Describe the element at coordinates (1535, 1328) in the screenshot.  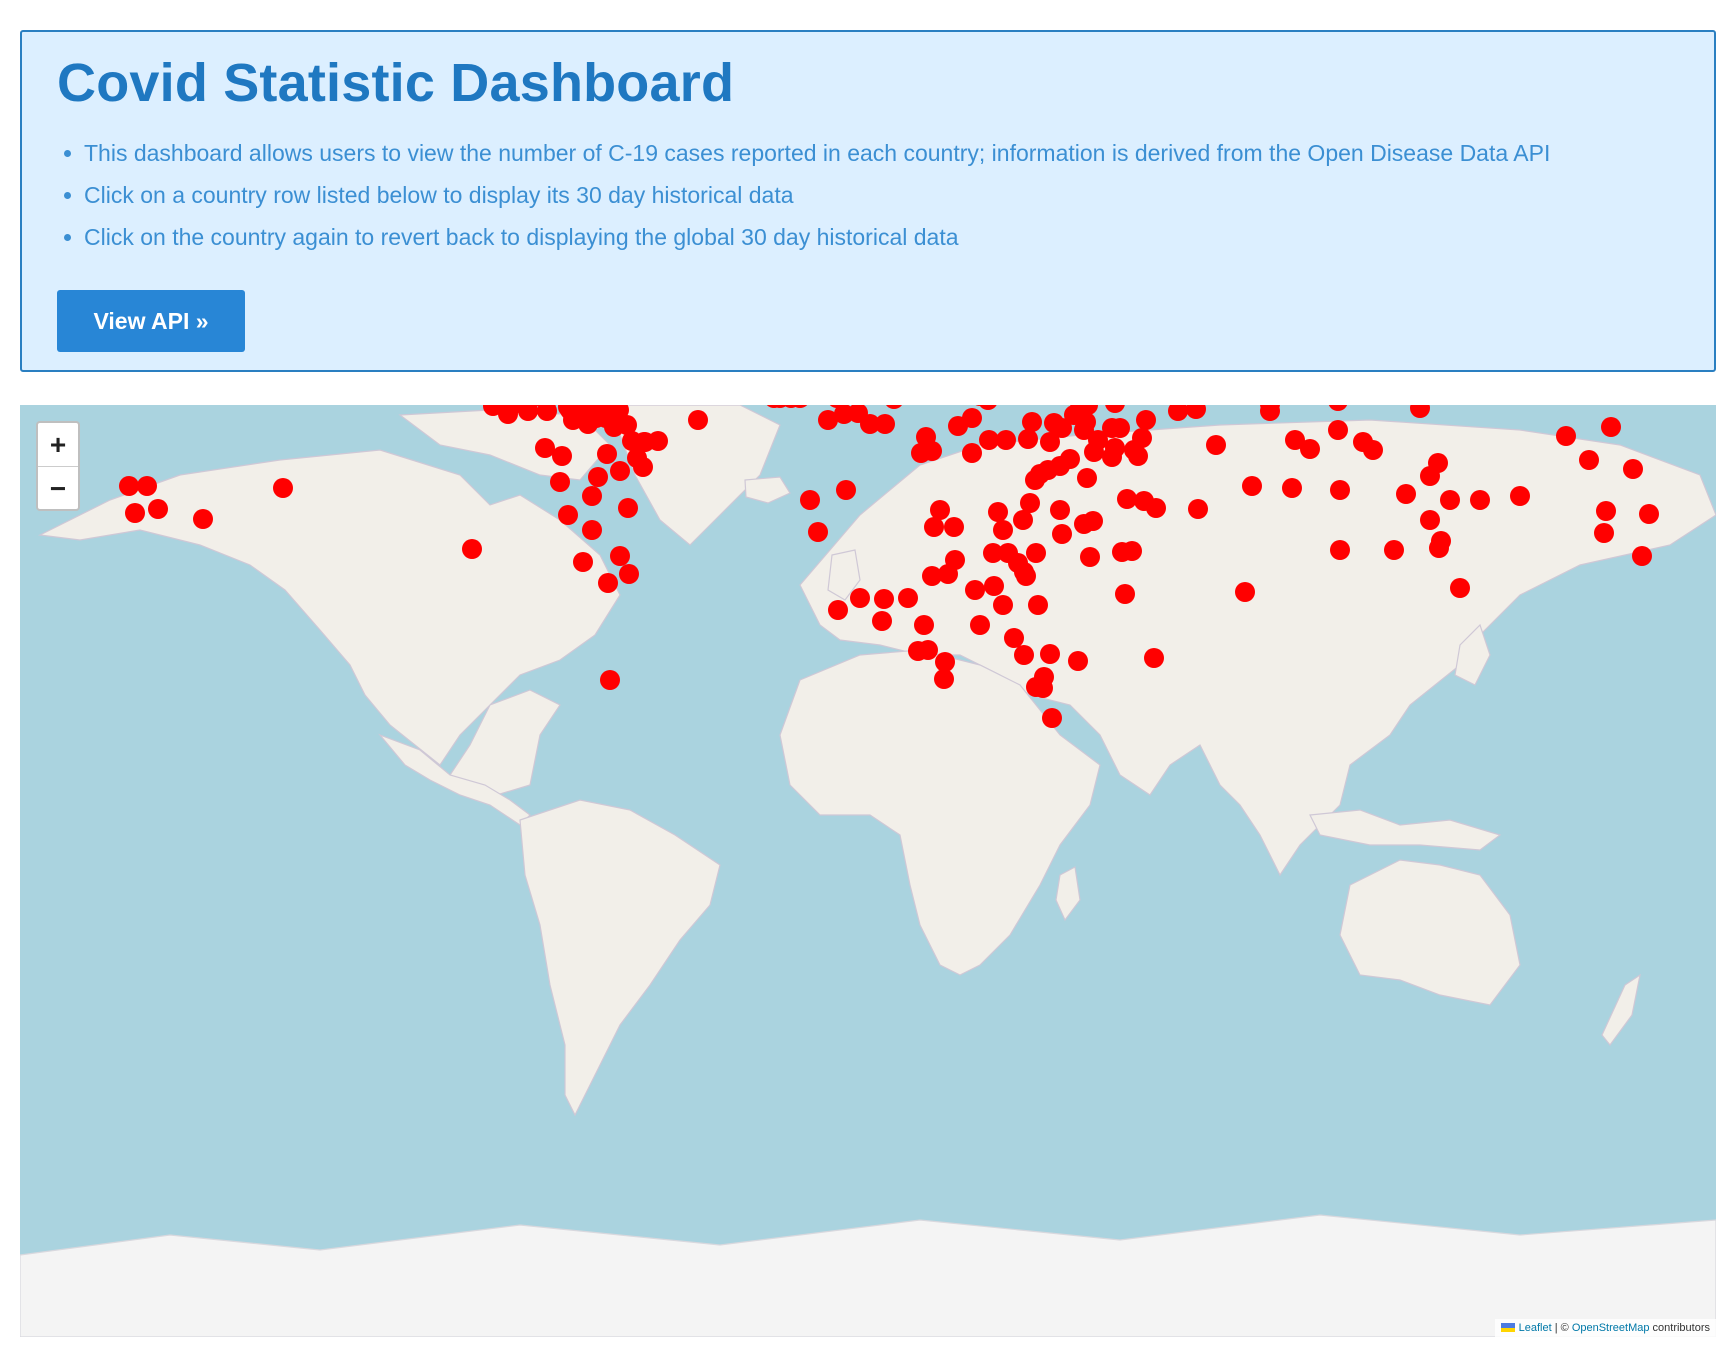
I see `leaflet-link: Leaflet` at that location.